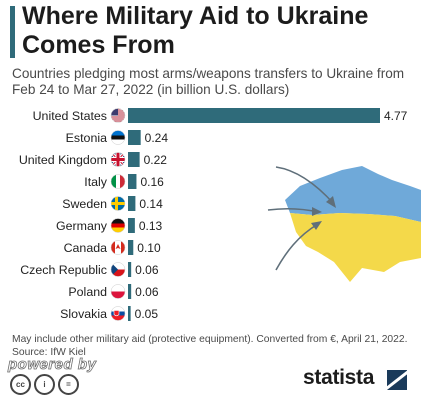 This screenshot has width=421, height=400. What do you see at coordinates (63, 270) in the screenshot?
I see `category-label: Czech Republic` at bounding box center [63, 270].